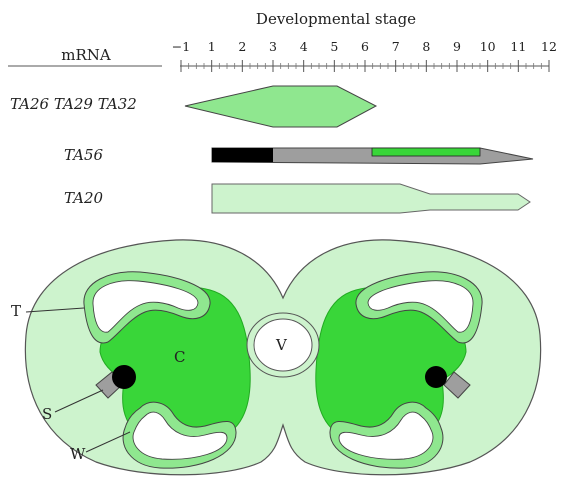 The height and width of the screenshot is (497, 567). Describe the element at coordinates (86, 55) in the screenshot. I see `mrna-column-header: mRNA` at that location.